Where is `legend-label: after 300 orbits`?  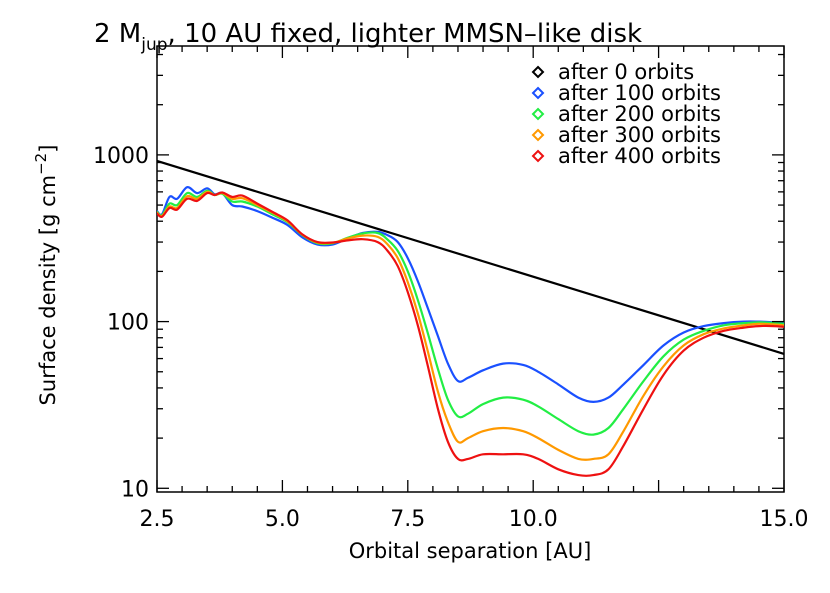
legend-label: after 300 orbits is located at coordinates (639, 135).